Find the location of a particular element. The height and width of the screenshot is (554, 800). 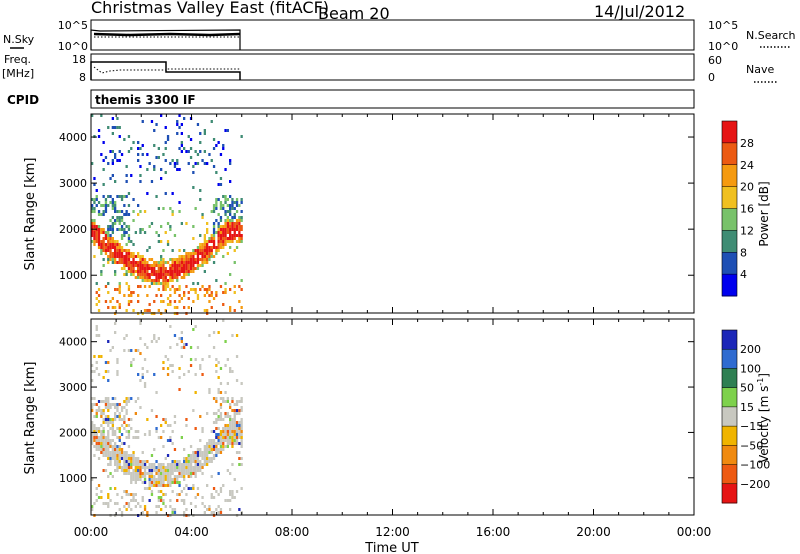

nsky-label: N.Sky is located at coordinates (19, 39).